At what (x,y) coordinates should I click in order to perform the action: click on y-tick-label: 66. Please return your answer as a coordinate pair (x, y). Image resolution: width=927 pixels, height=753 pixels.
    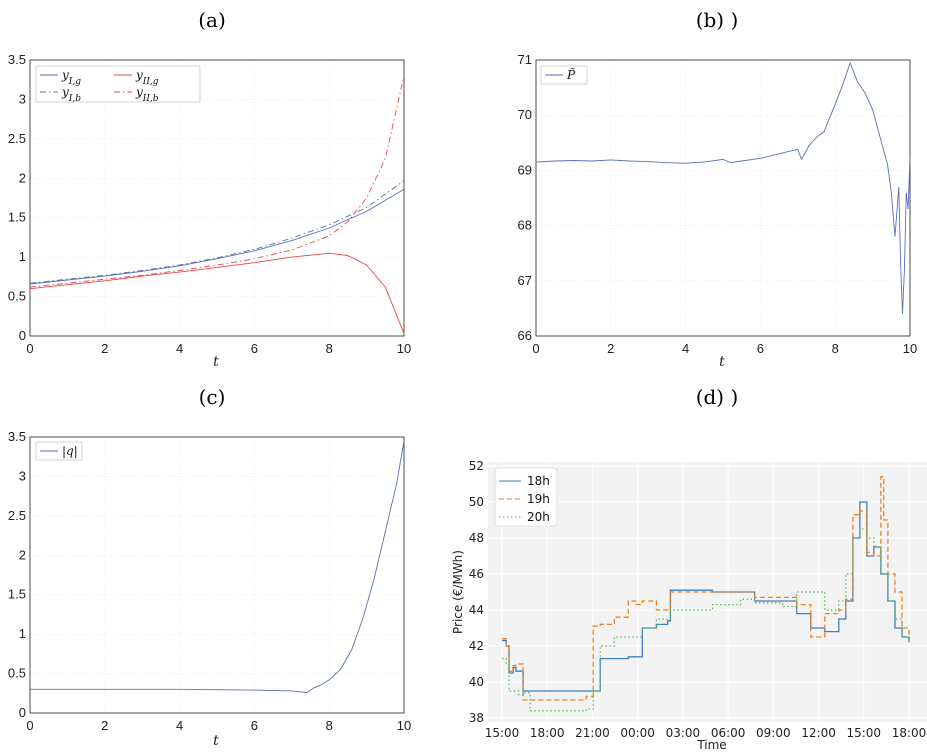
    Looking at the image, I should click on (525, 335).